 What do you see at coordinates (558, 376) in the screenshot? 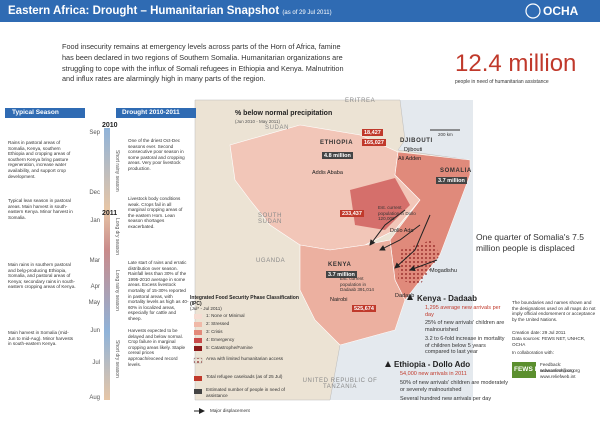
I see `web: www.reliefweb.int` at bounding box center [558, 376].